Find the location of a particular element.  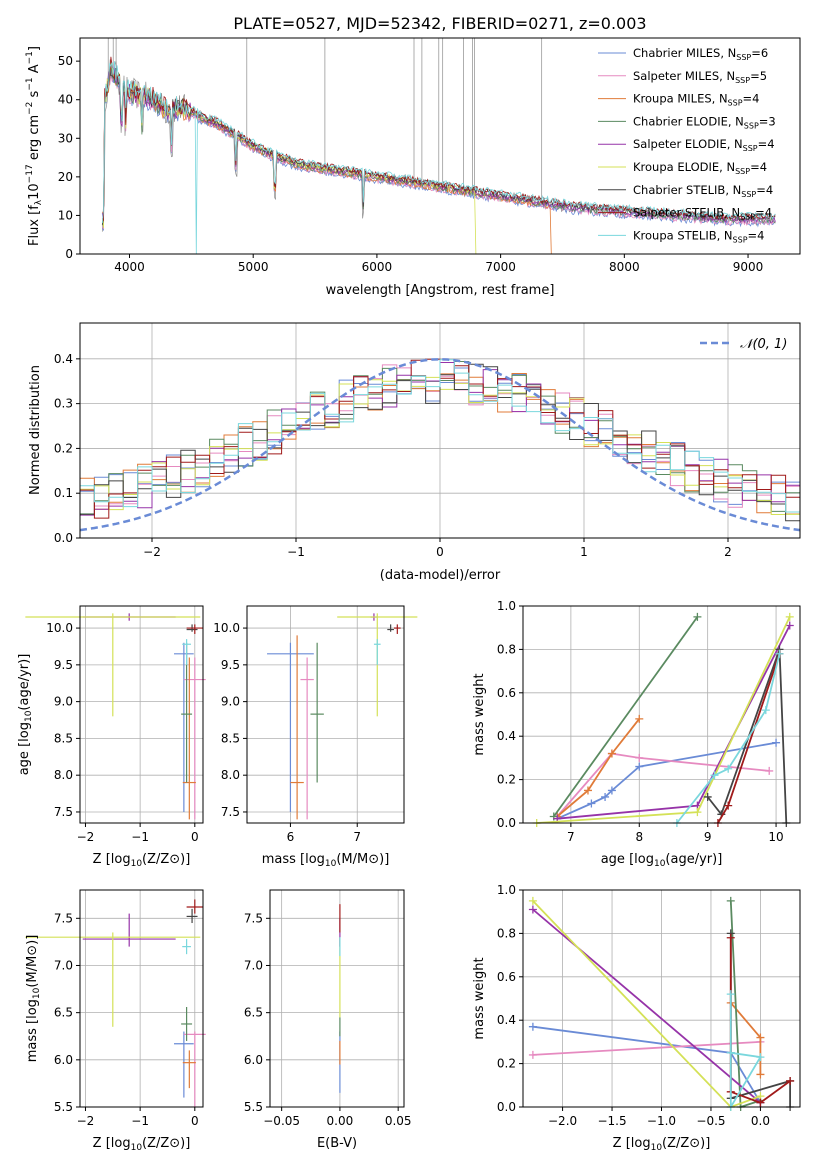

y-tick-label: 40 is located at coordinates (65, 100).